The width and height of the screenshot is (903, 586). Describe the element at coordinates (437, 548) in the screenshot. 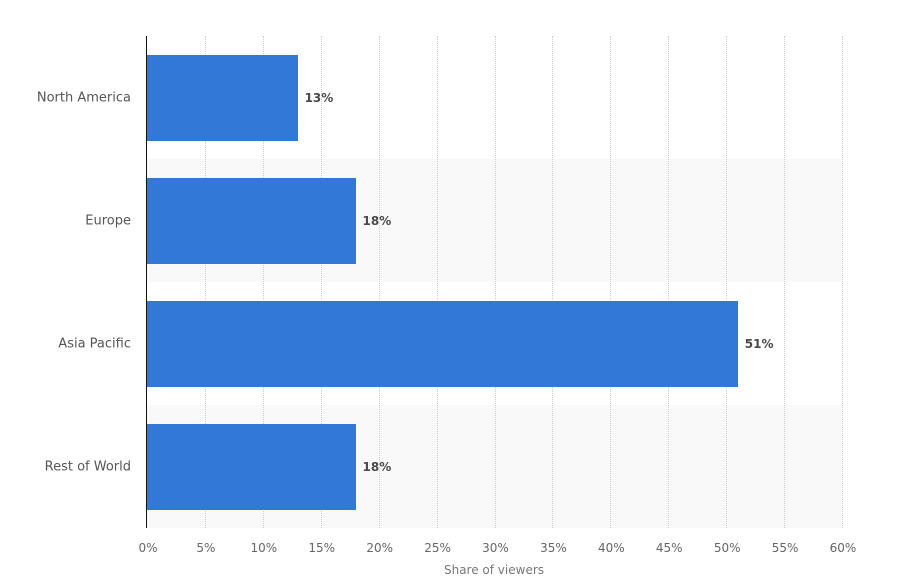

I see `x-tick-label: 25%` at that location.